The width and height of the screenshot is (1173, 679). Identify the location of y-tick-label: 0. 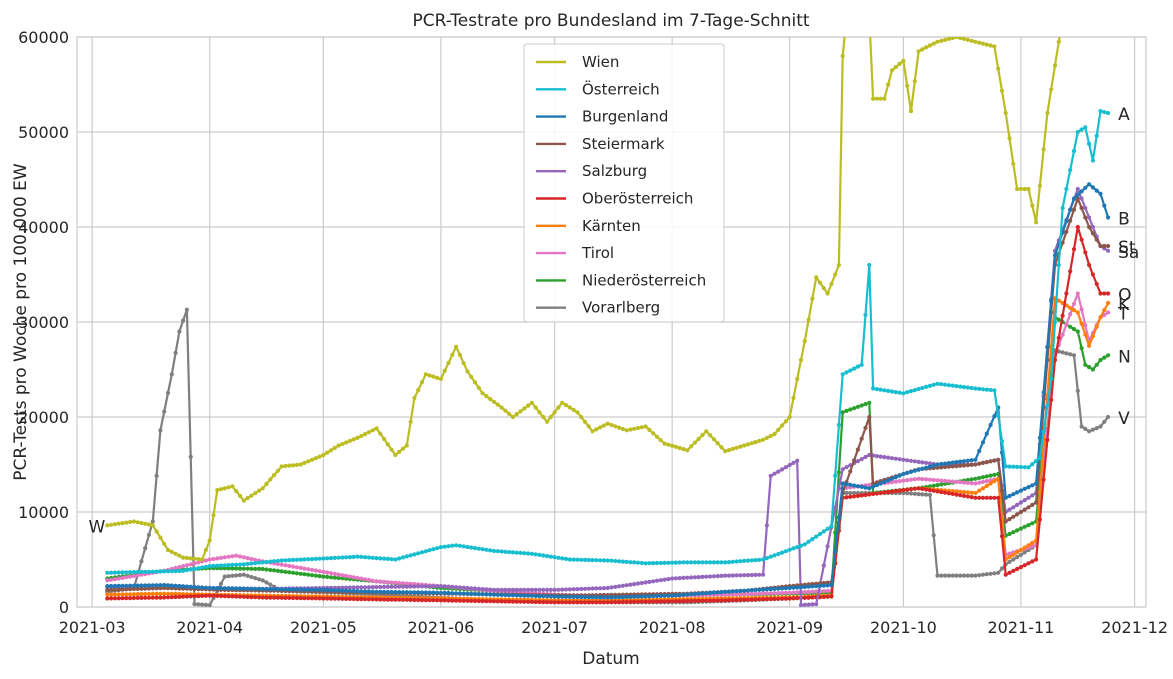
(64, 607).